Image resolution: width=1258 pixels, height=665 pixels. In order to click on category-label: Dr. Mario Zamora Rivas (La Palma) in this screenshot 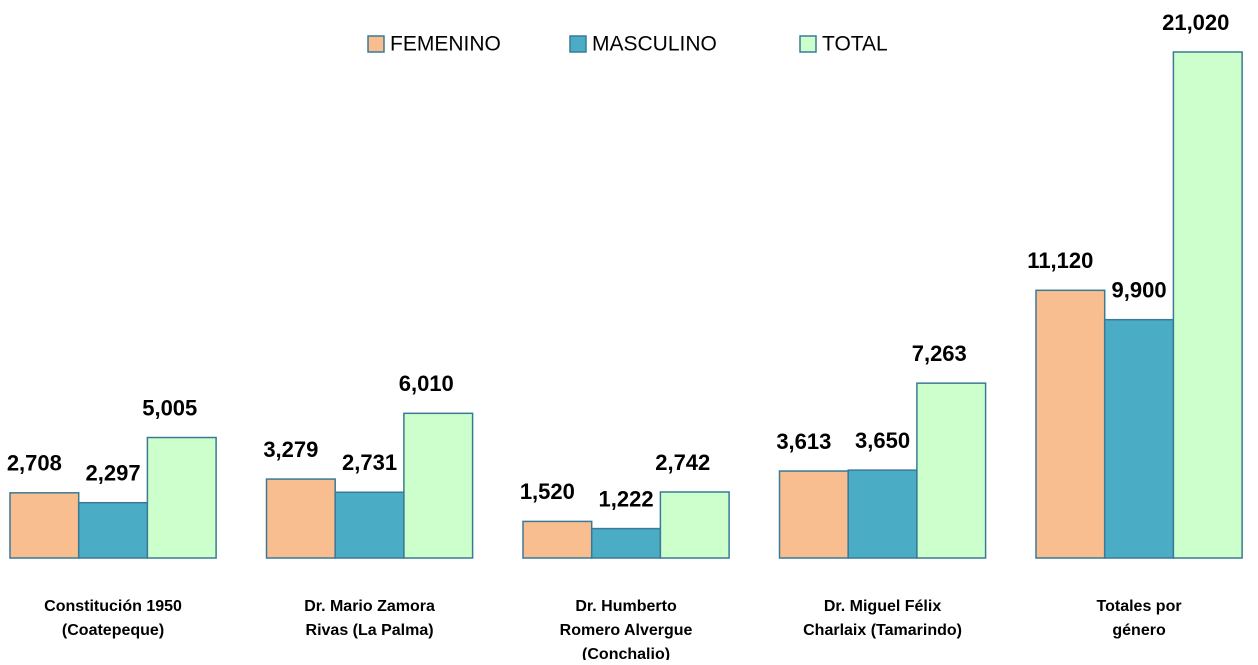, I will do `click(369, 618)`.